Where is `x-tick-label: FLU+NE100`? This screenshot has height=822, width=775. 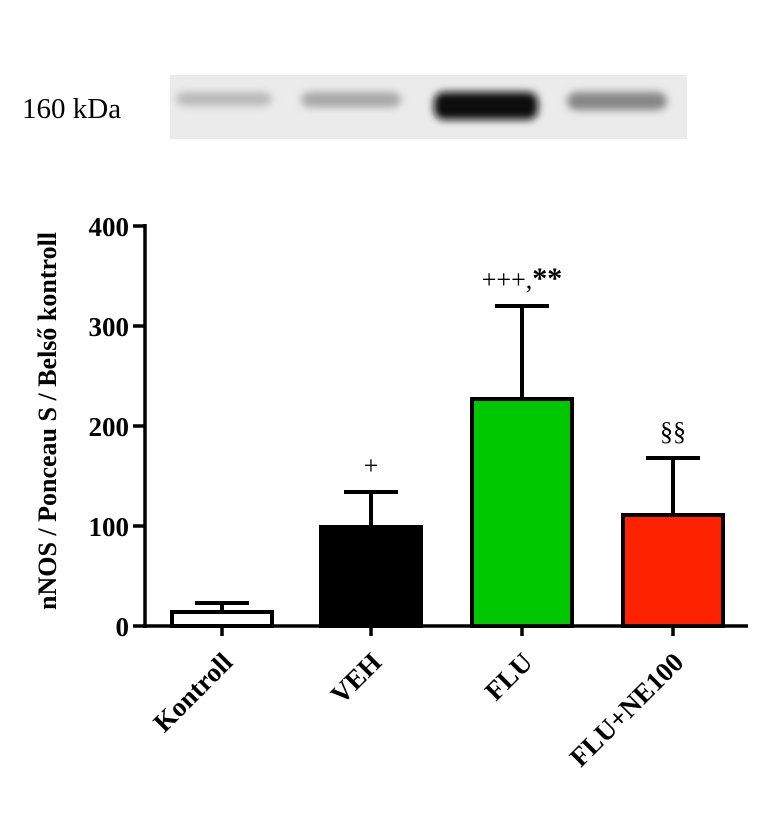 x-tick-label: FLU+NE100 is located at coordinates (626, 709).